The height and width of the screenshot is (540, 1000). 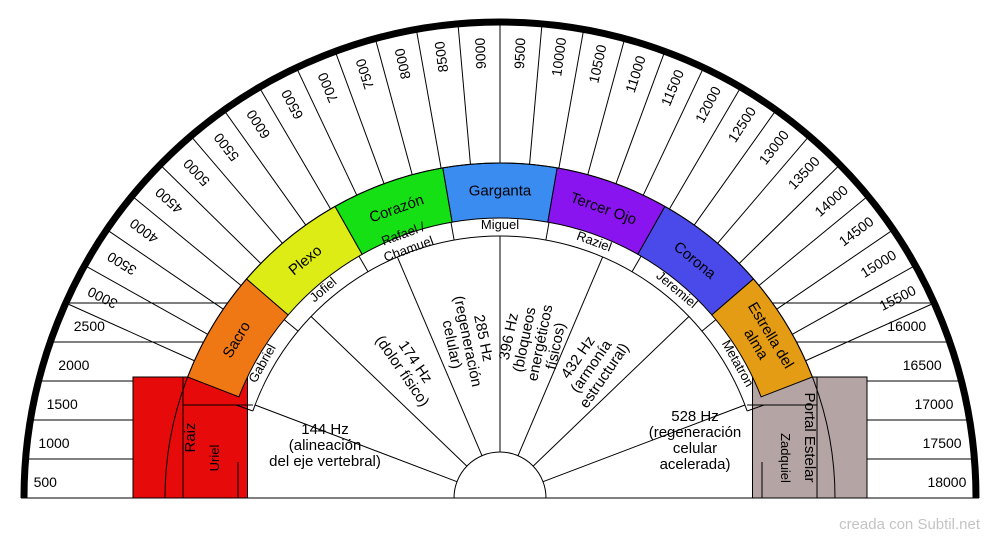 I want to click on frequency-label: 17000, so click(x=933, y=404).